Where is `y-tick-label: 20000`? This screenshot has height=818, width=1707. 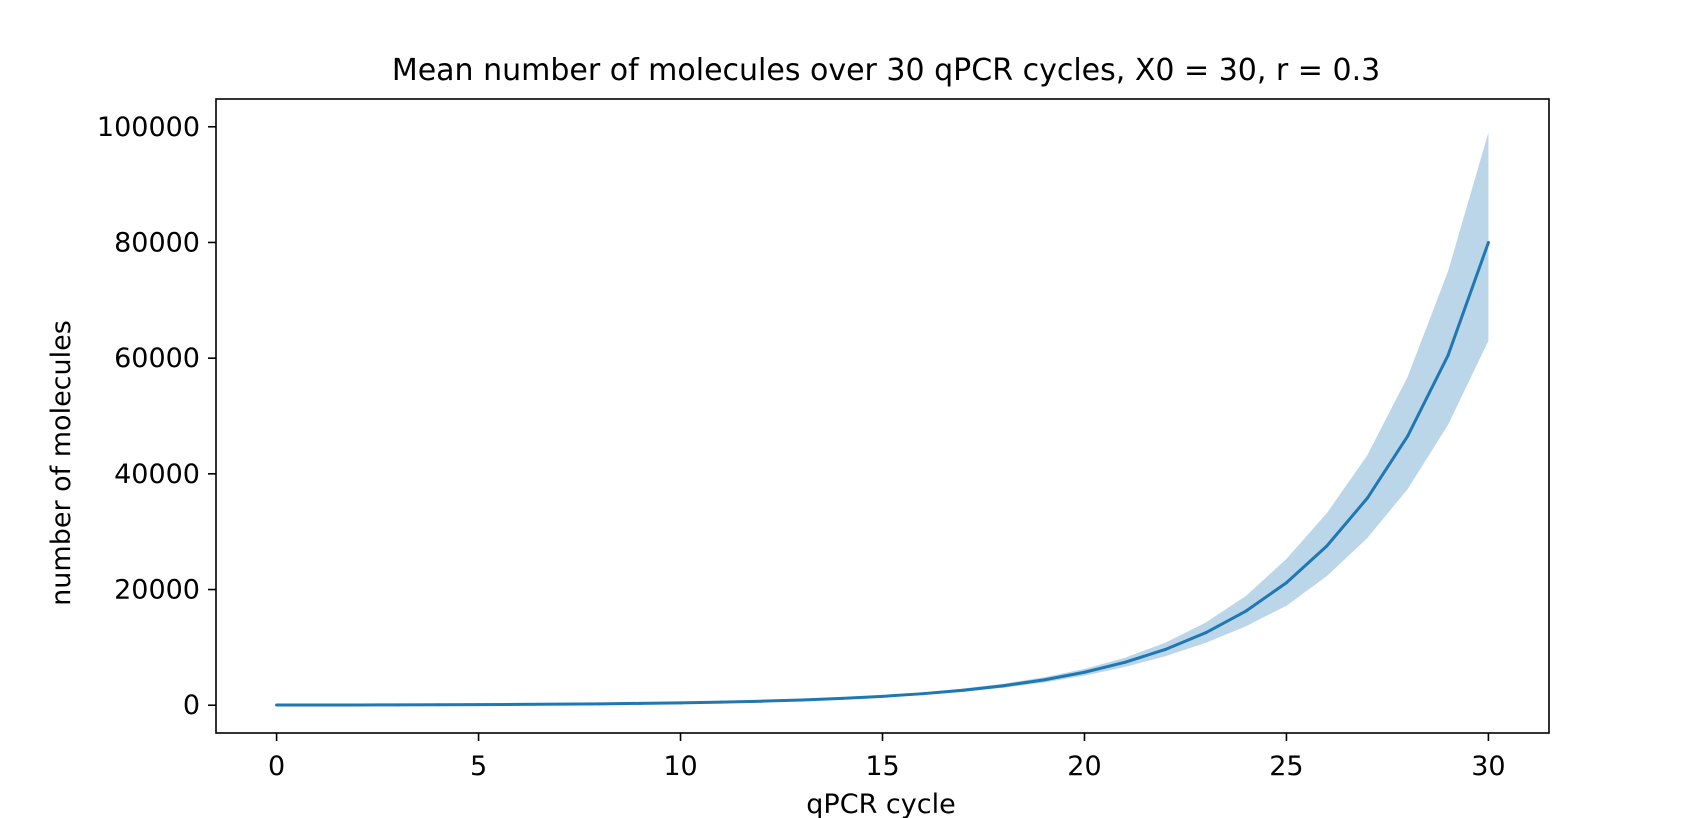
y-tick-label: 20000 is located at coordinates (157, 590).